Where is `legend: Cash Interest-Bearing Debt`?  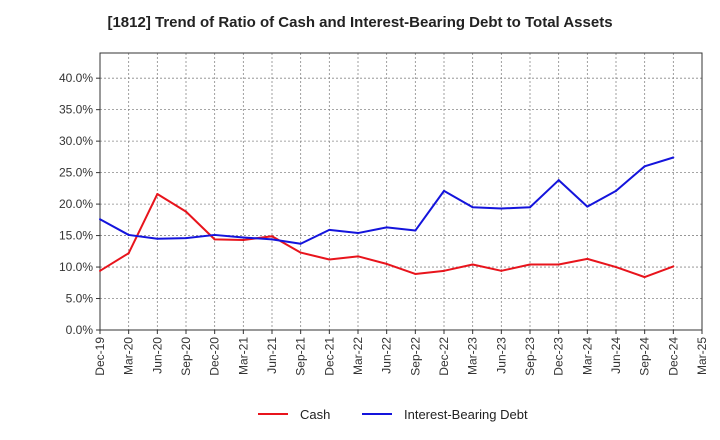
legend: Cash Interest-Bearing Debt is located at coordinates (393, 414).